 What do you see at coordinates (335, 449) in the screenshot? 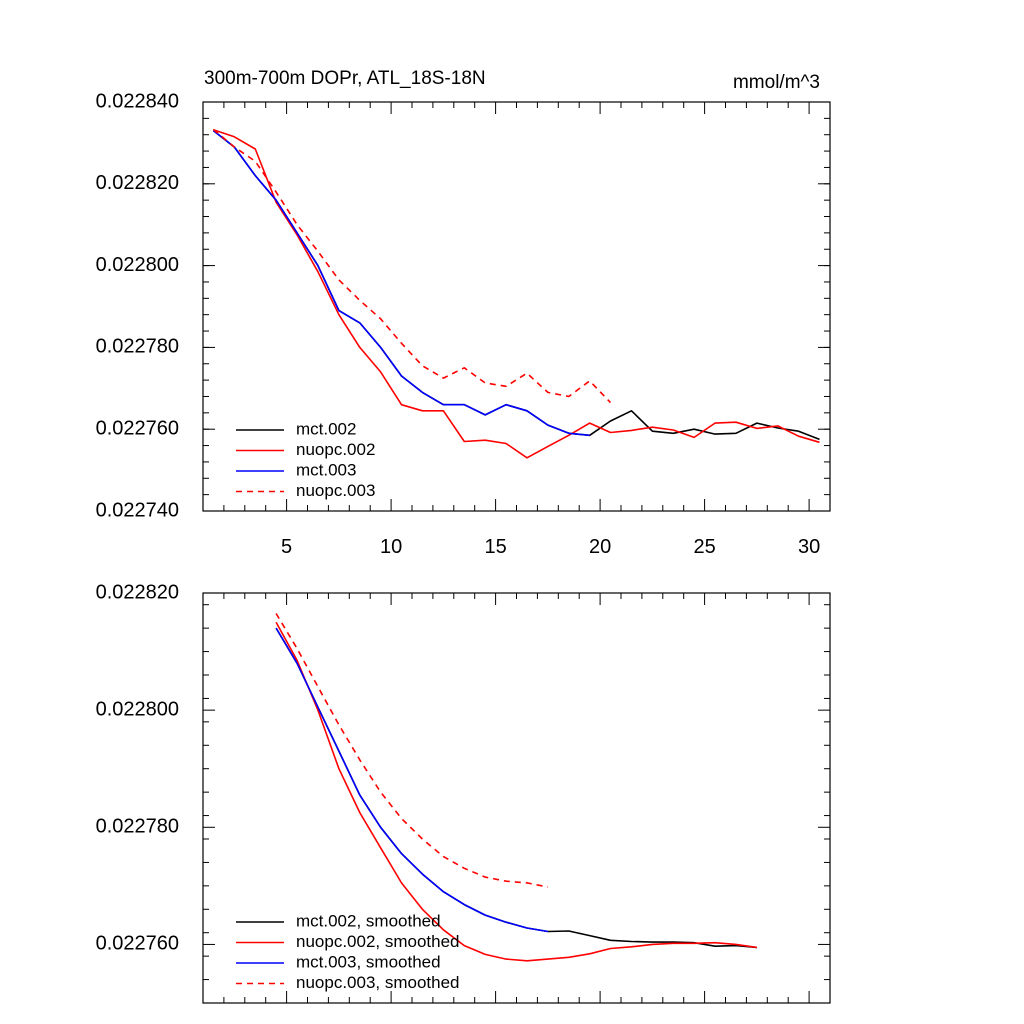
I see `legend-label: nuopc.002` at bounding box center [335, 449].